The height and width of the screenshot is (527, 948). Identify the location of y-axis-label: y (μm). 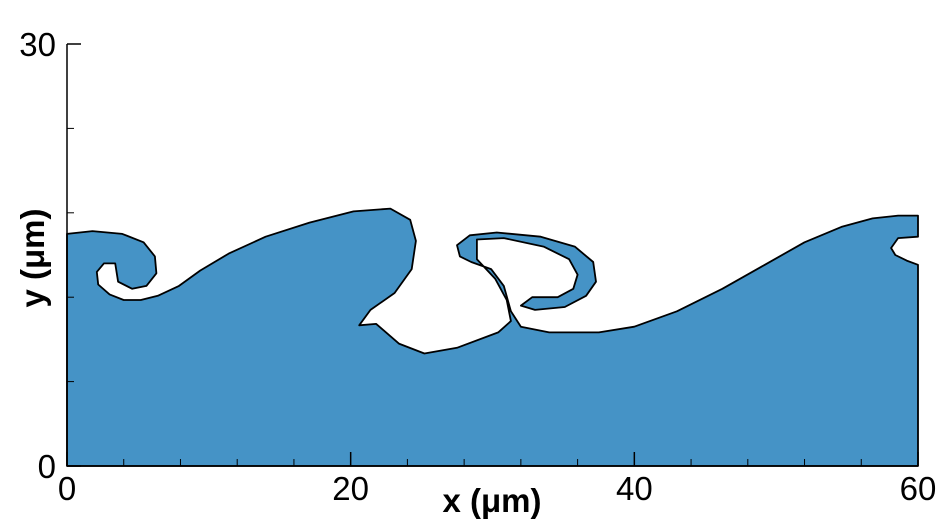
(32, 257).